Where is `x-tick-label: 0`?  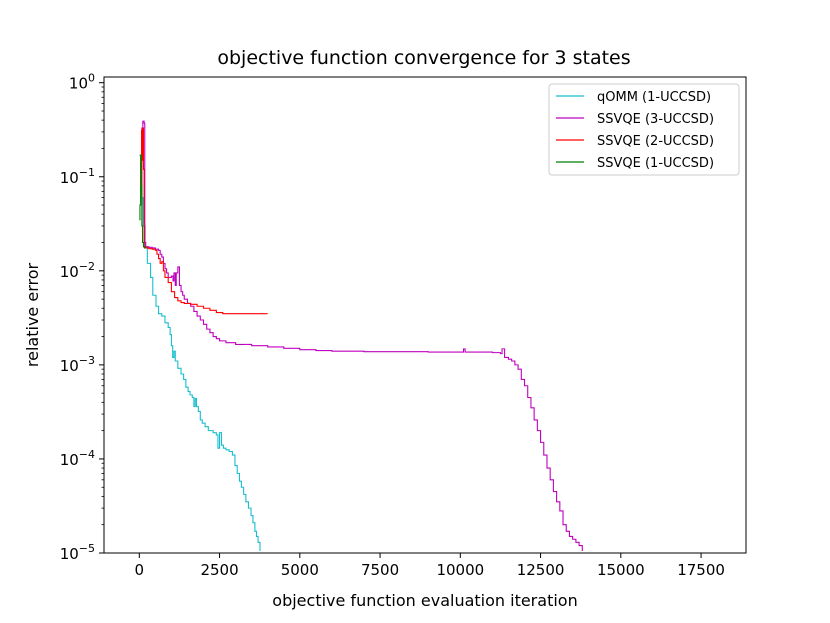
x-tick-label: 0 is located at coordinates (140, 570).